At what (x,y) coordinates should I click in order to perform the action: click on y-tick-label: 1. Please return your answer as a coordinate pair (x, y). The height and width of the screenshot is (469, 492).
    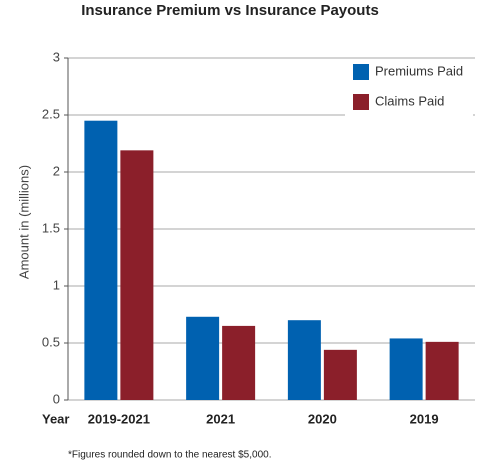
    Looking at the image, I should click on (56, 284).